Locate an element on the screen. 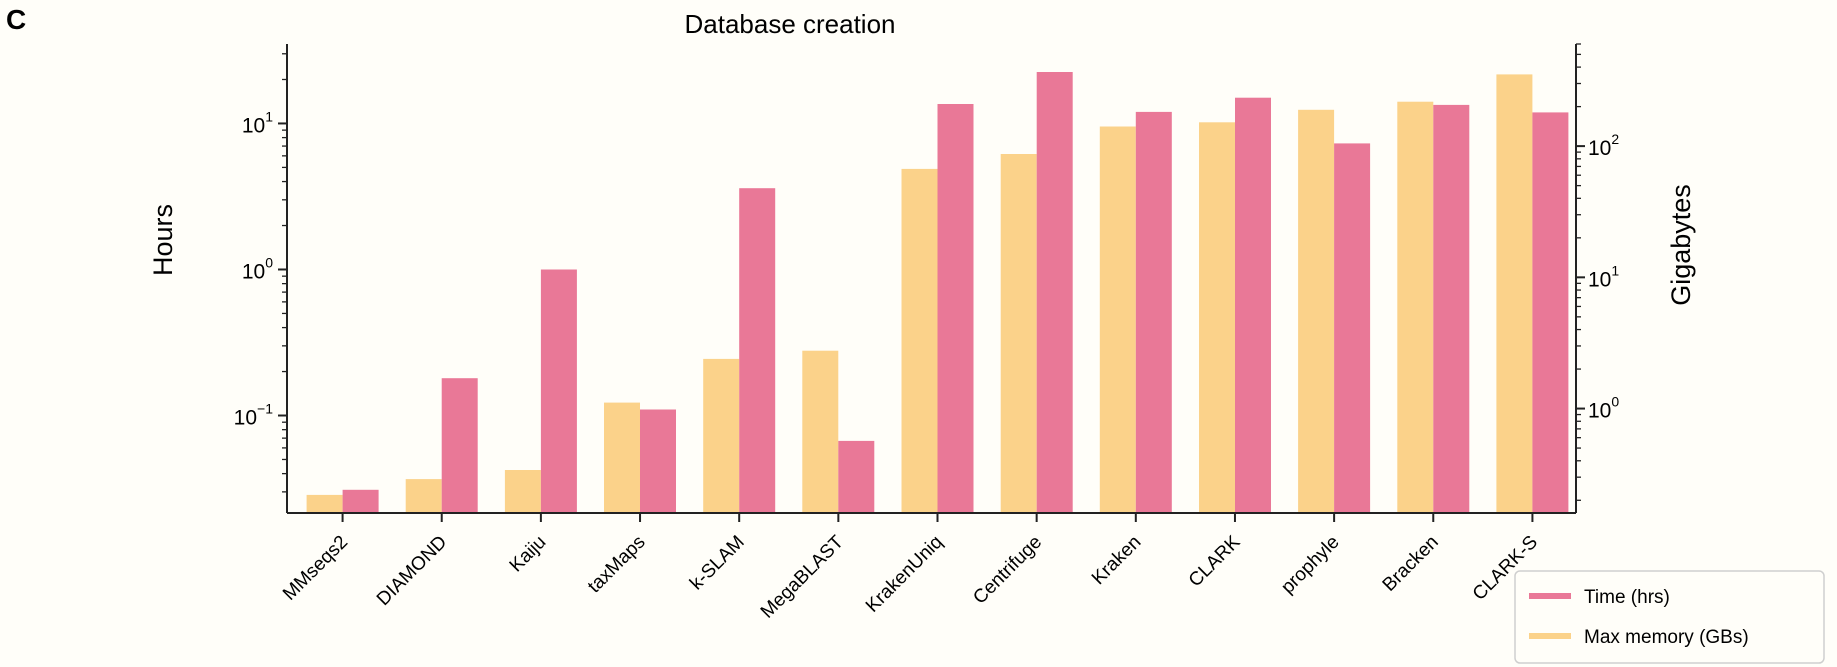  bar-time-k-SLAM is located at coordinates (757, 350).